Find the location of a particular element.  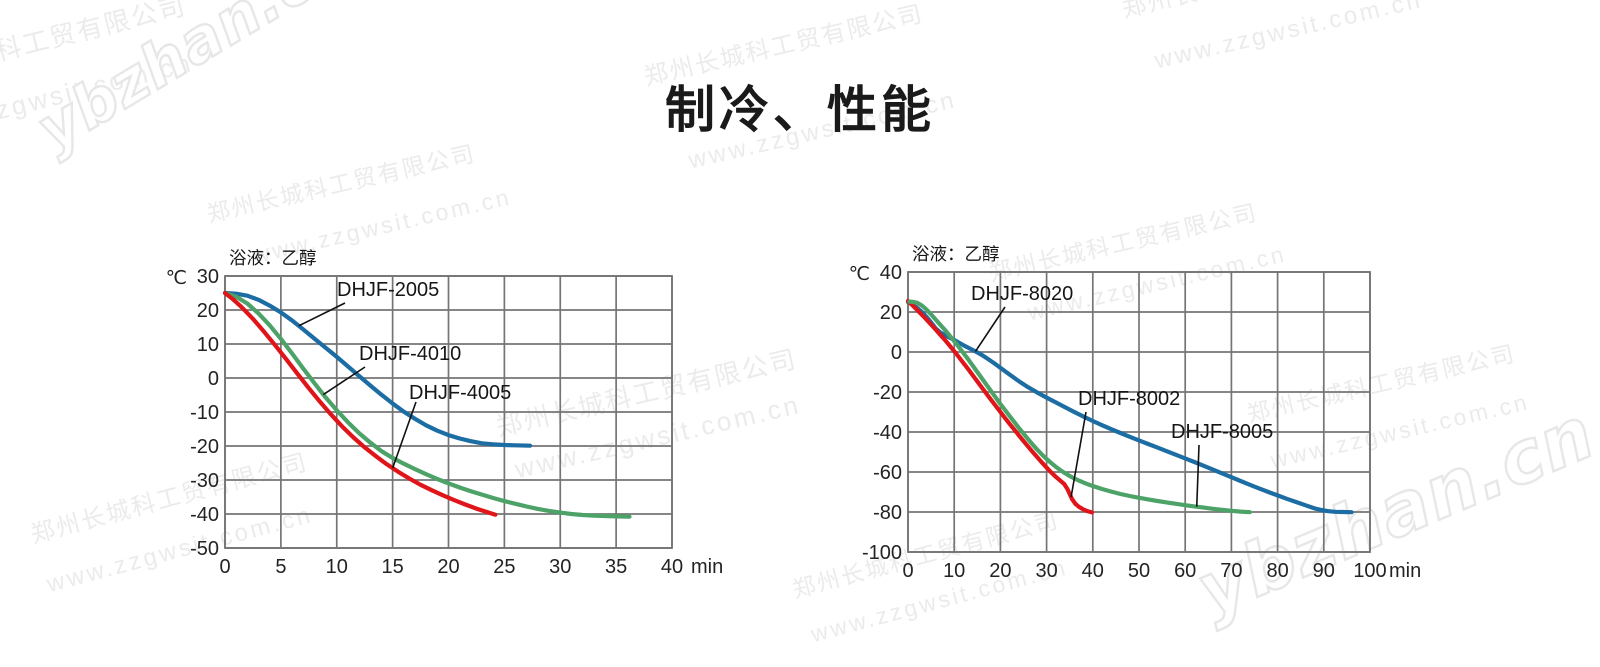

x-tick-label: 5 is located at coordinates (280, 567).